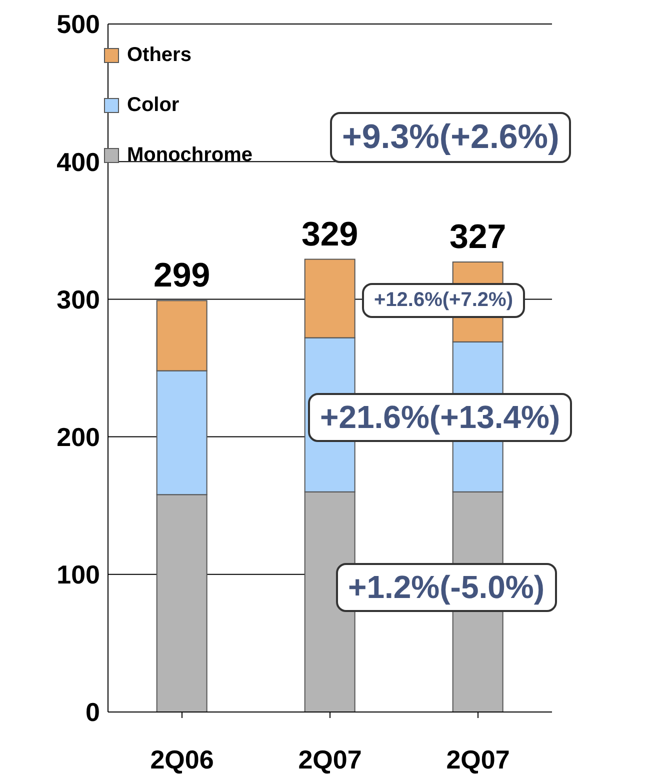  I want to click on y-tick-label: 200, so click(78, 437).